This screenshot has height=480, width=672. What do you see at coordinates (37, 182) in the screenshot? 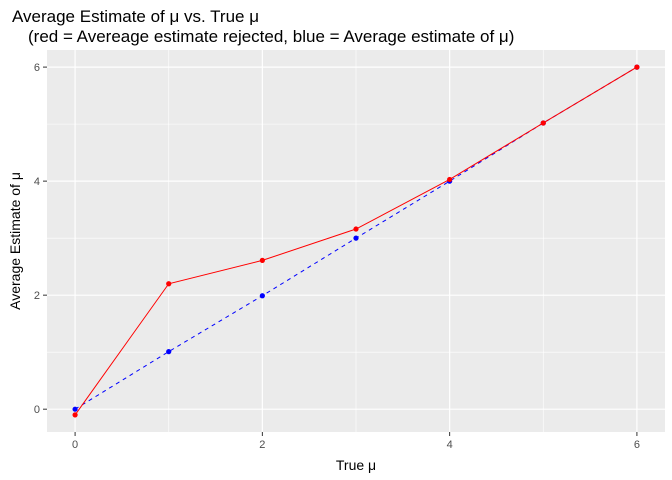
I see `y-tick-label: 4` at bounding box center [37, 182].